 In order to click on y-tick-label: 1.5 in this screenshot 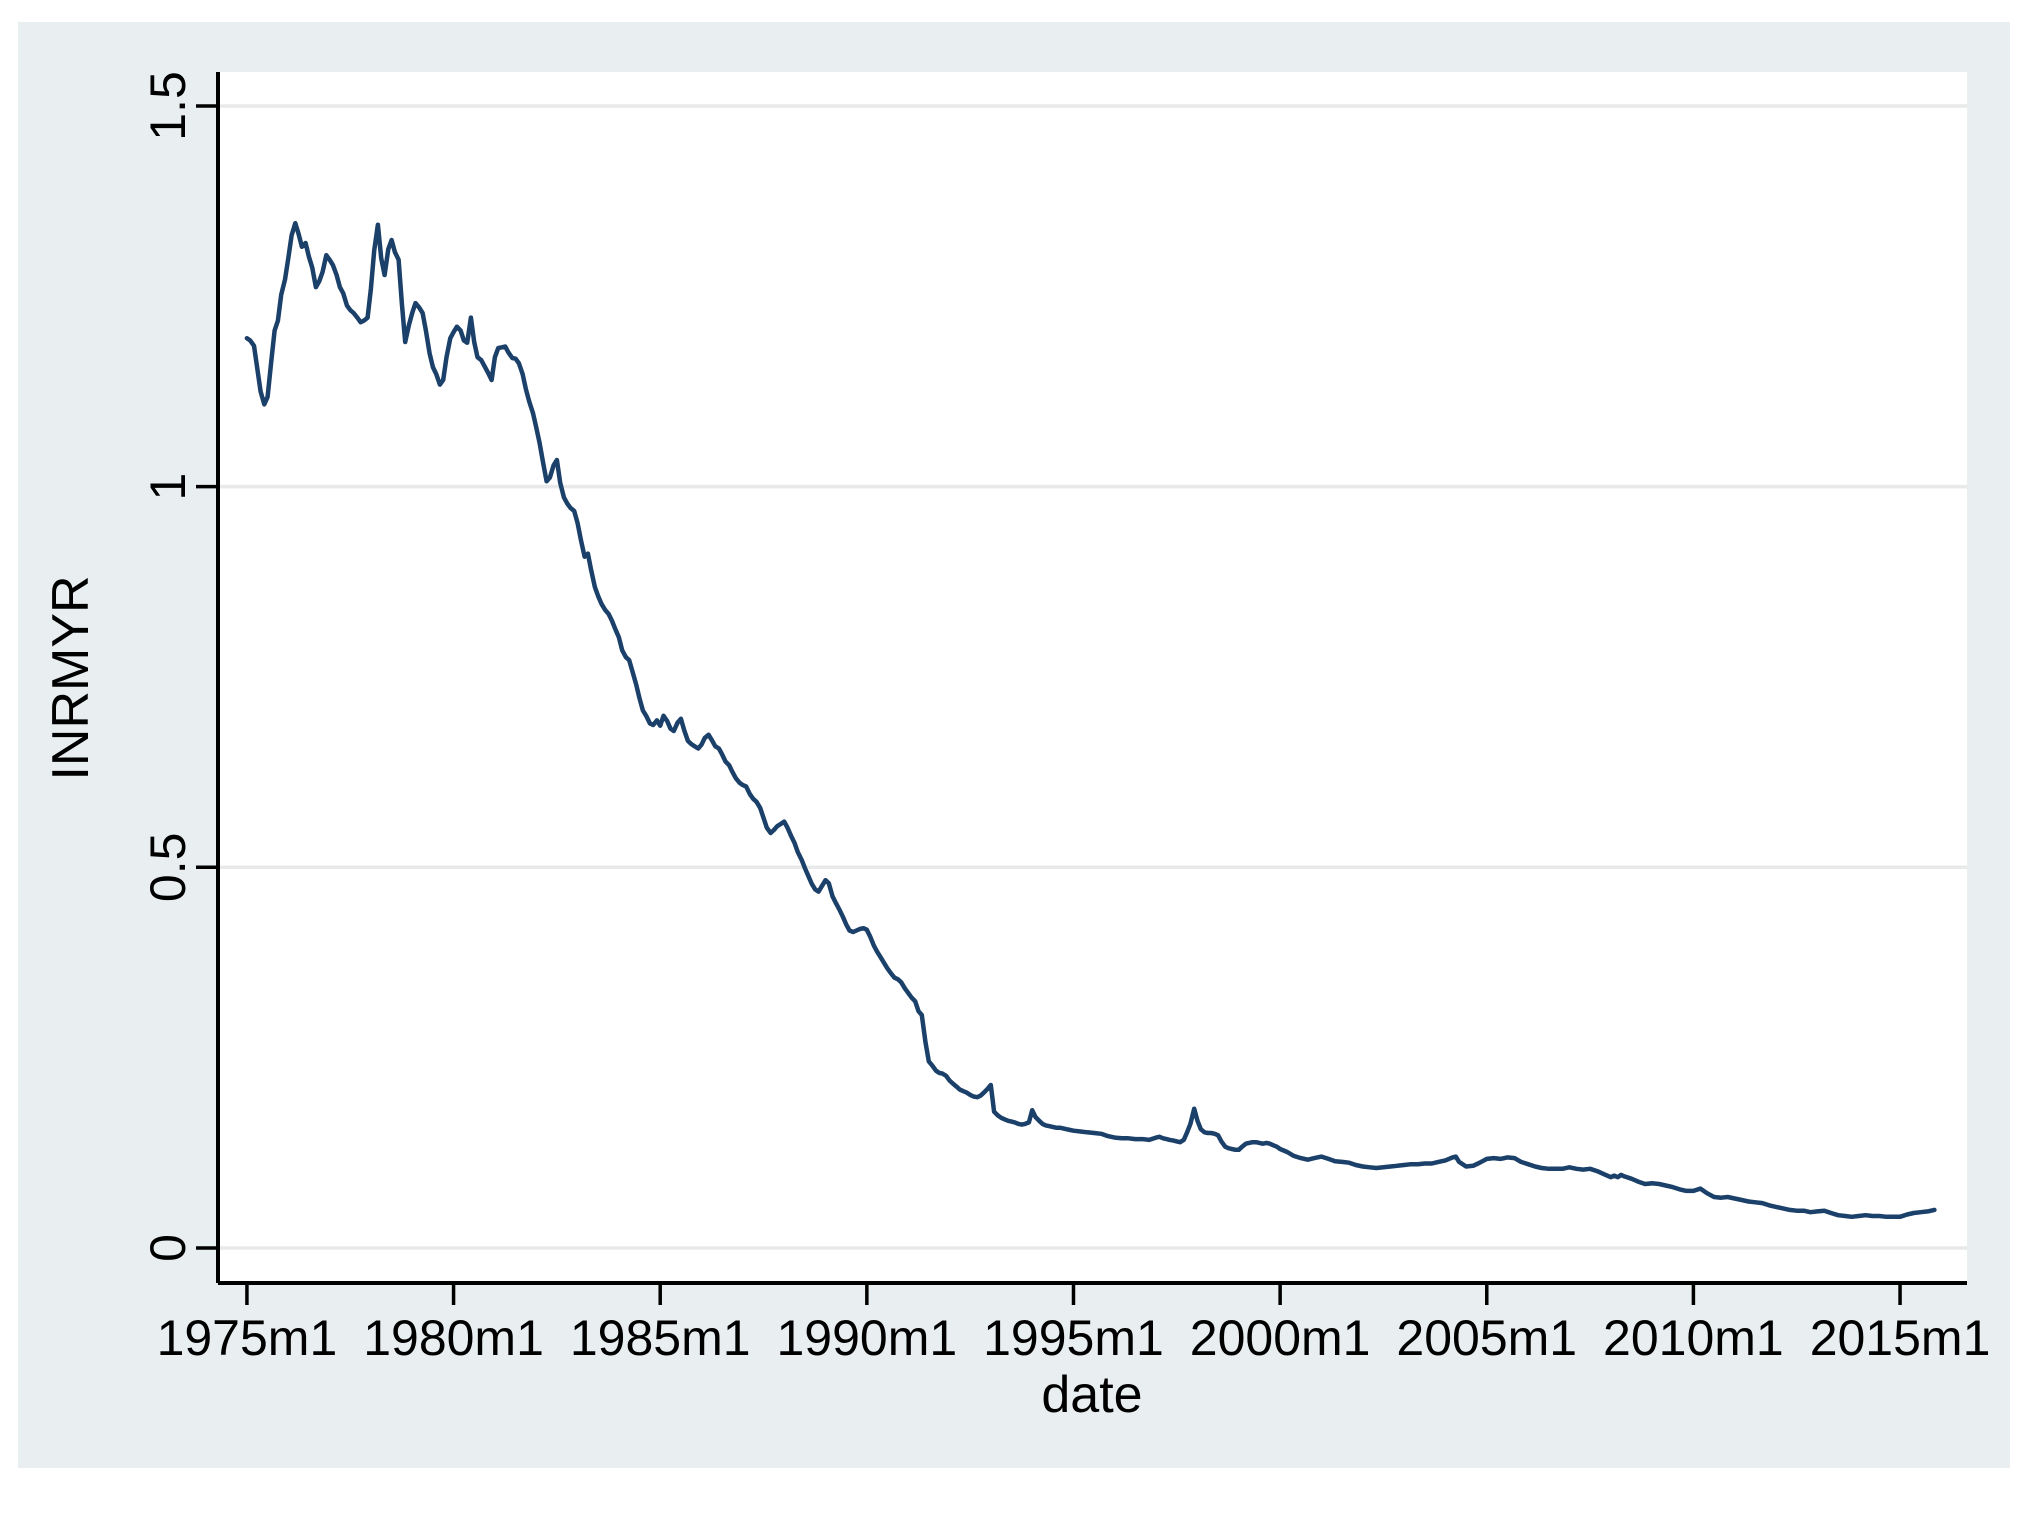, I will do `click(168, 106)`.